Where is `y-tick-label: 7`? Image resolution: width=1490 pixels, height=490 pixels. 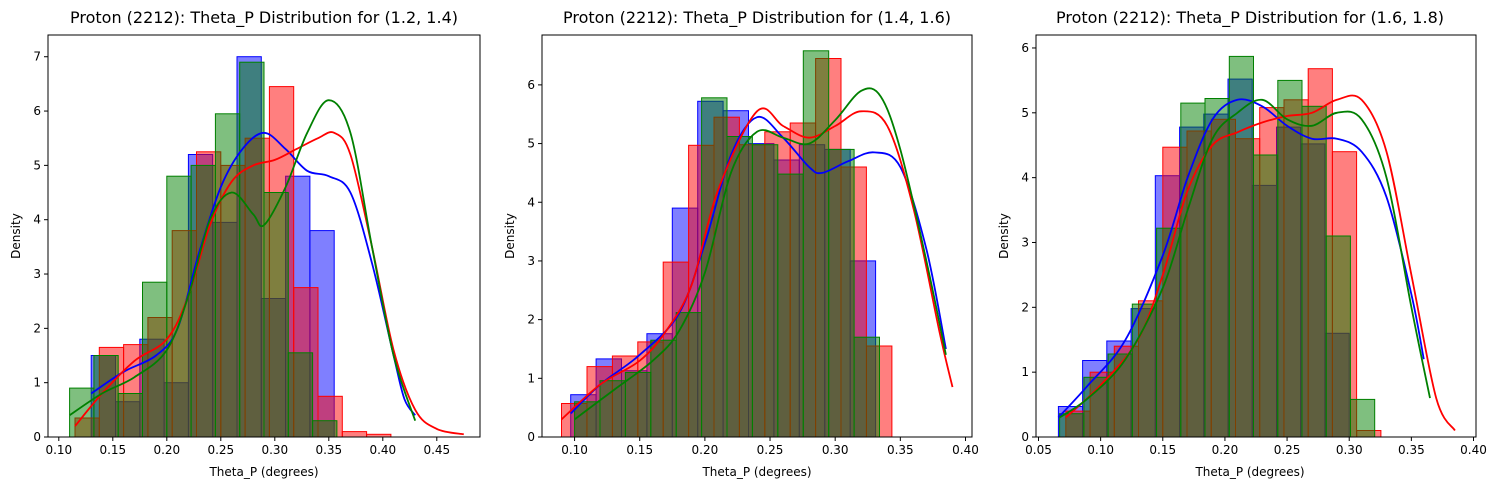
y-tick-label: 7 is located at coordinates (37, 57).